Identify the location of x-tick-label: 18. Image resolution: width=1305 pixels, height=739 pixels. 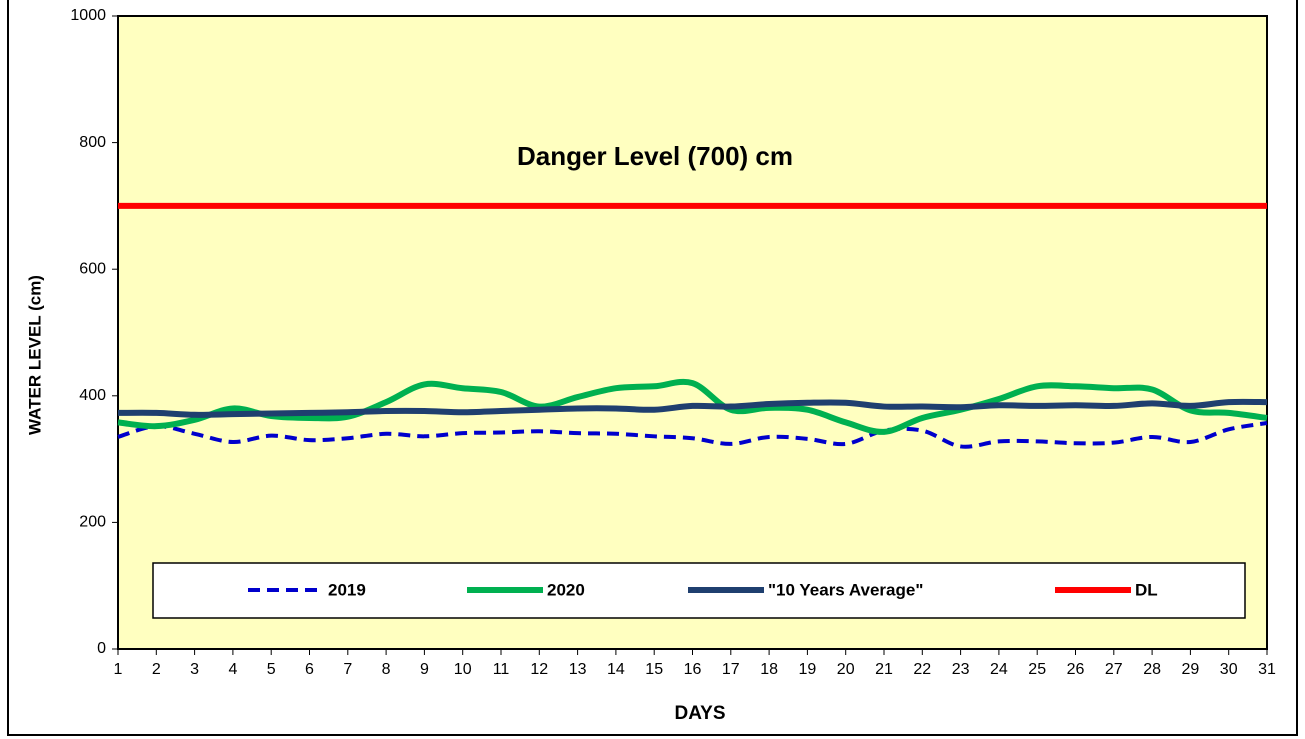
(769, 669).